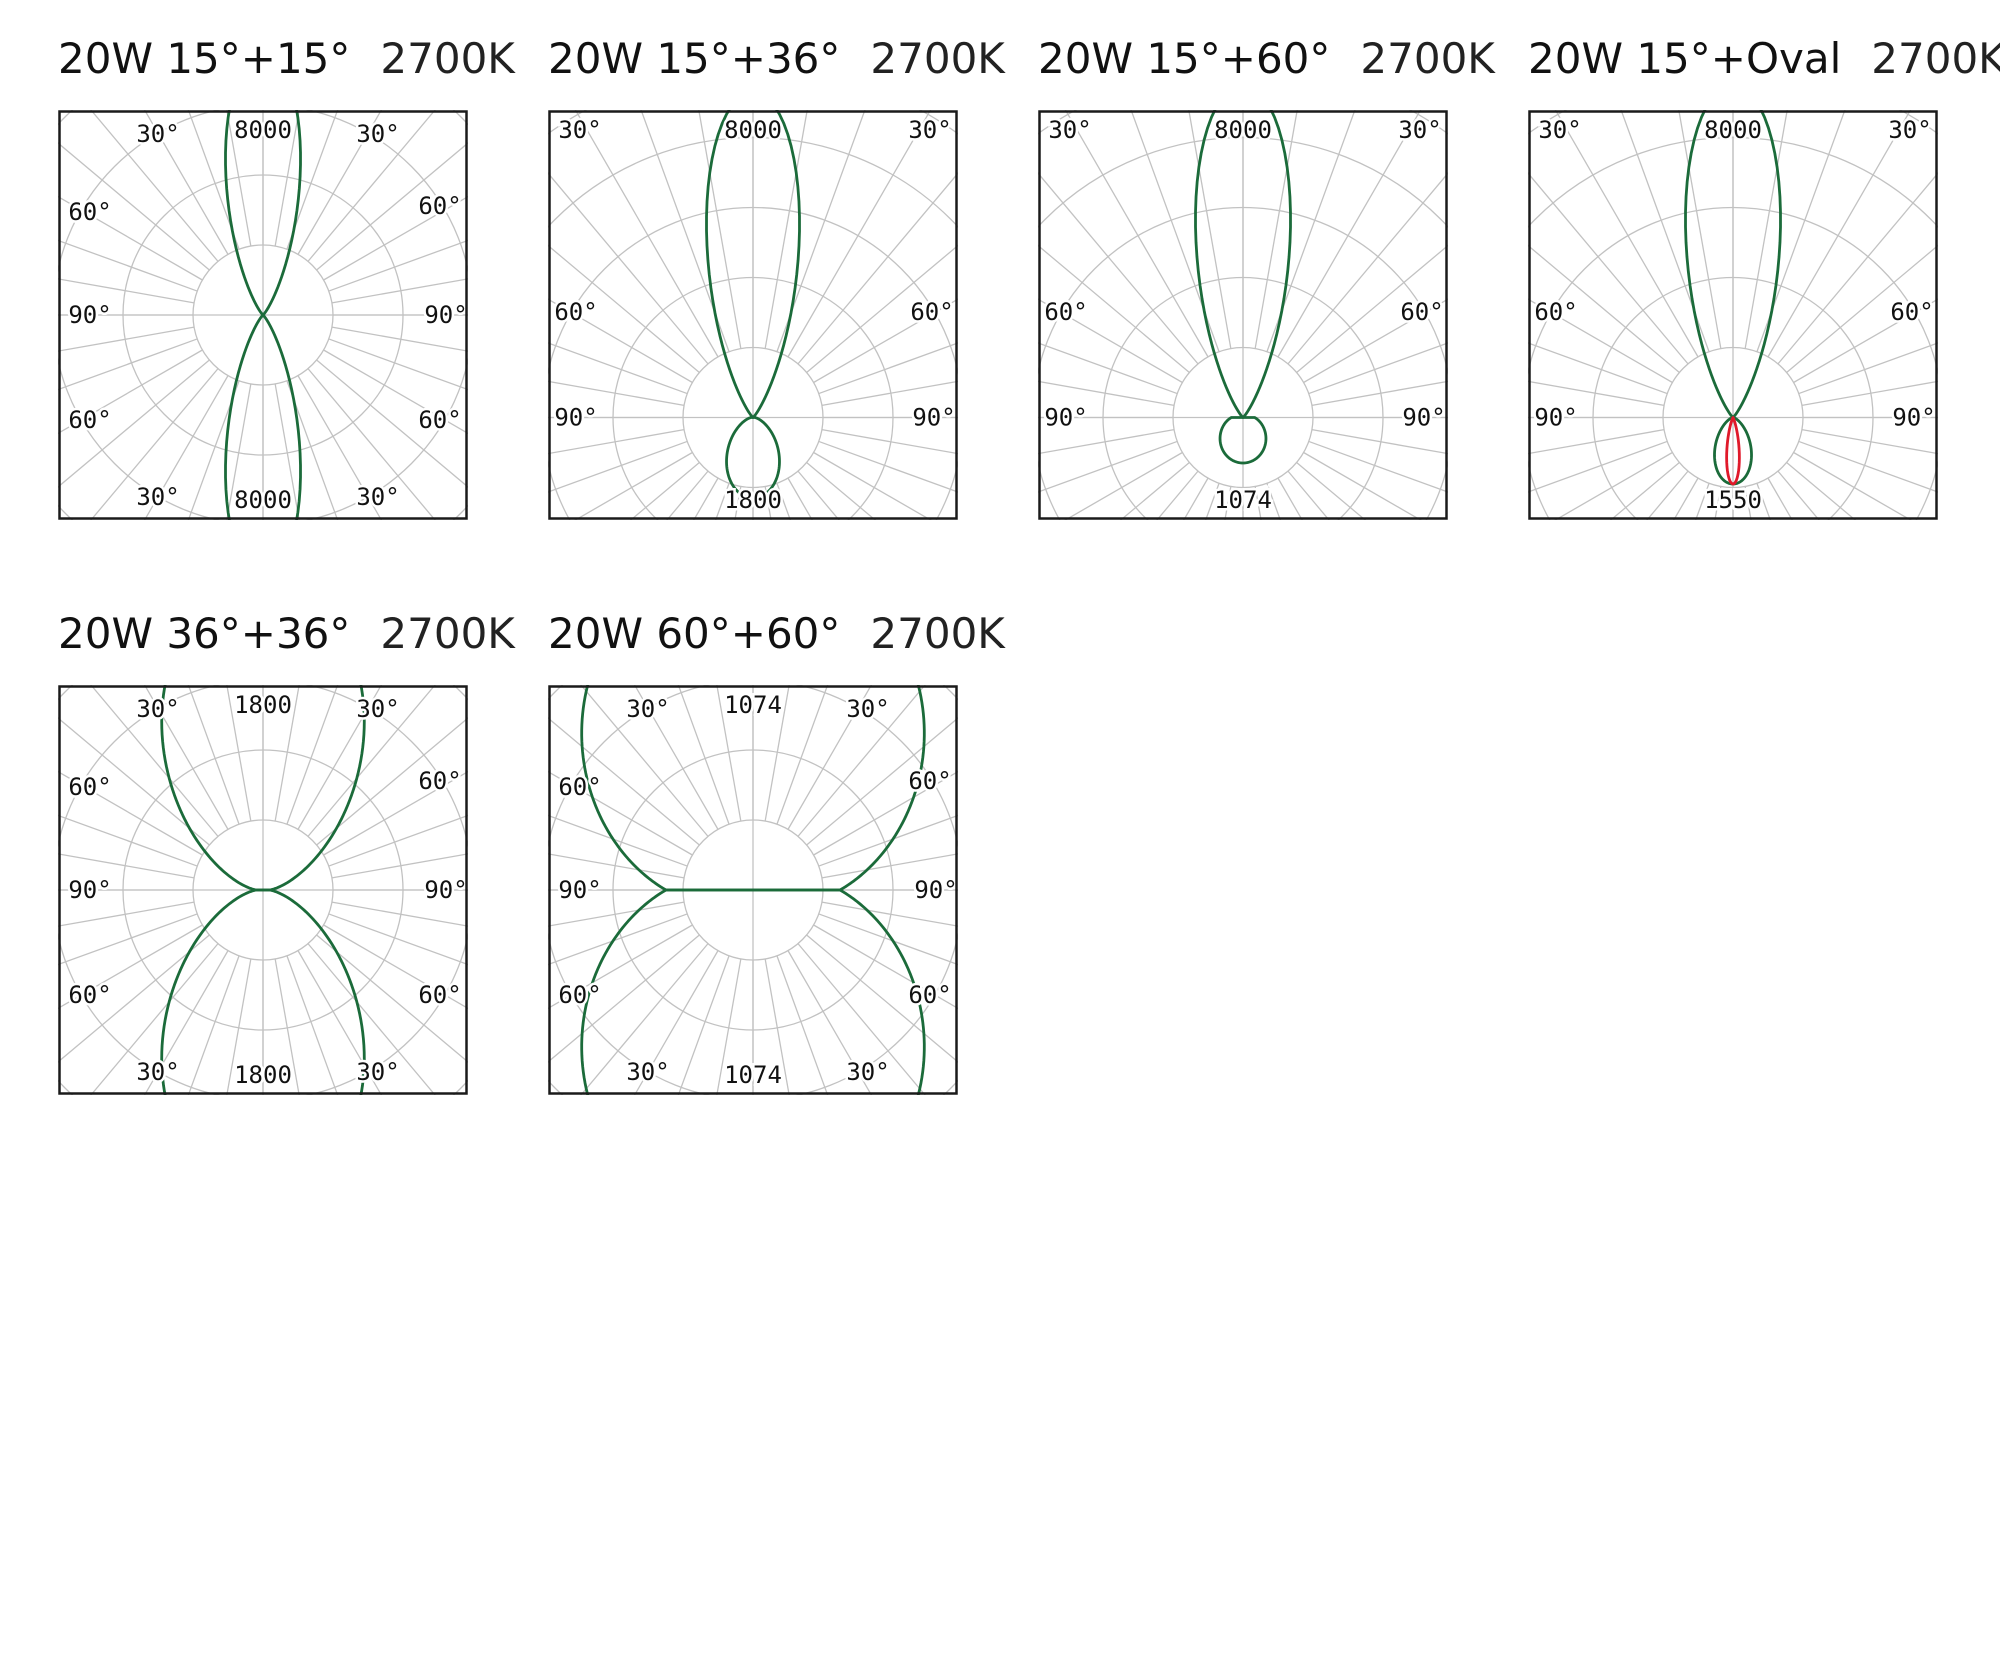 This screenshot has width=2000, height=1675. Describe the element at coordinates (318, 59) in the screenshot. I see `panel-title: 20W 15°+15° 2700K` at that location.